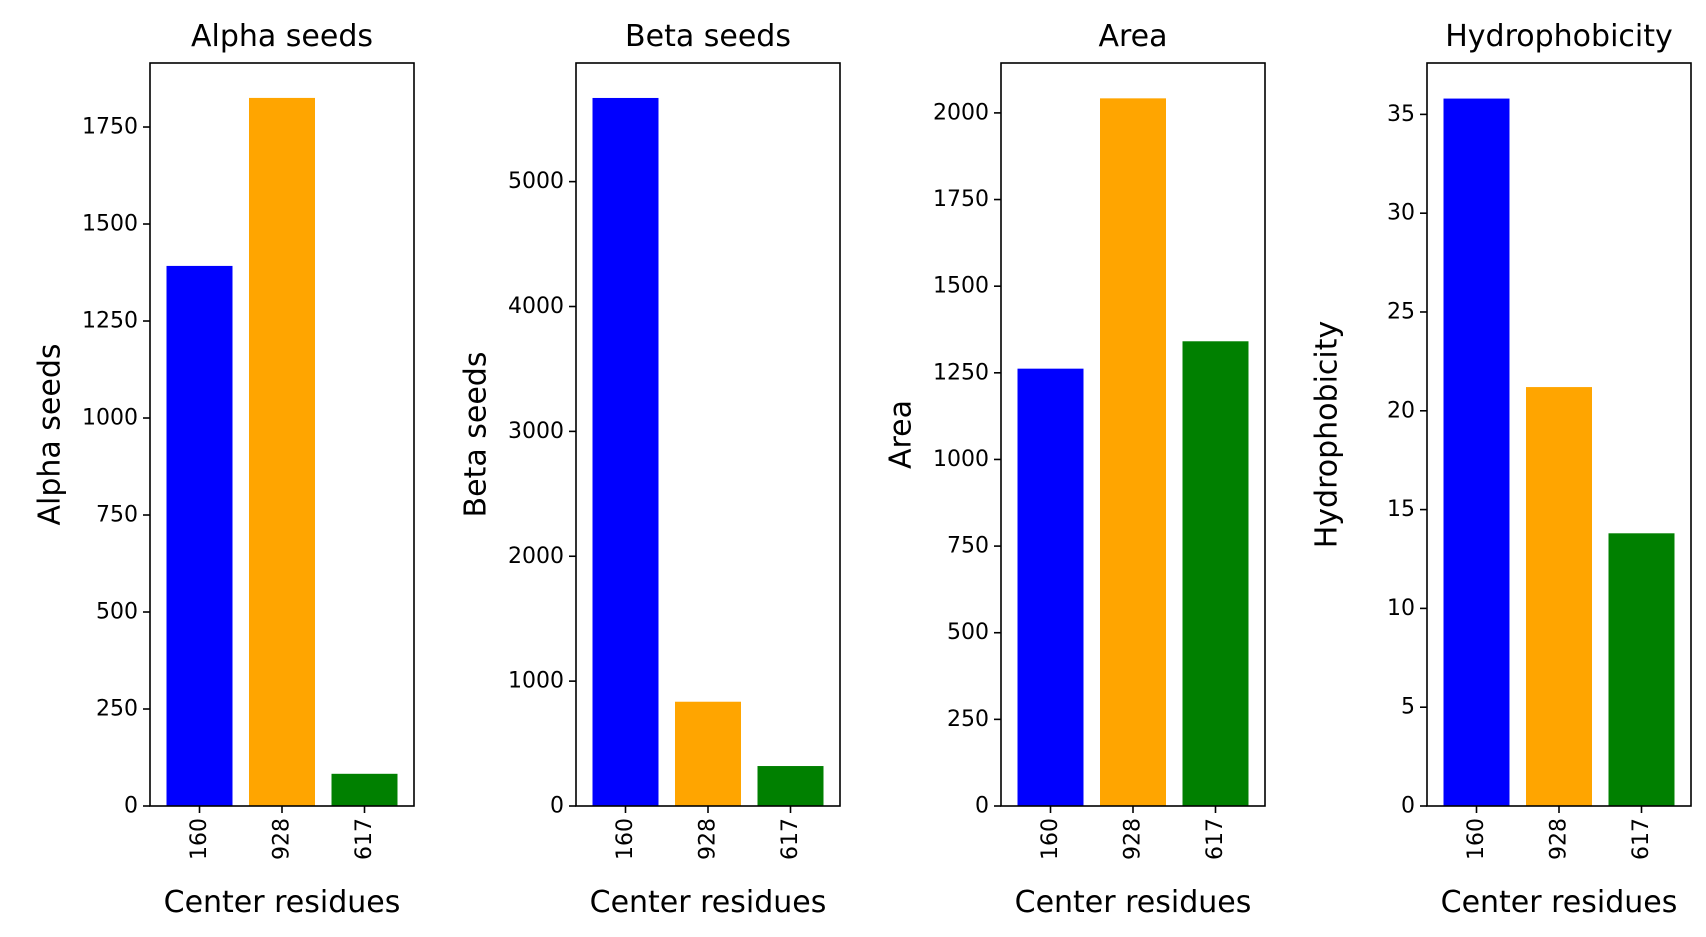 This screenshot has width=1706, height=937. What do you see at coordinates (1401, 608) in the screenshot?
I see `y-tick-label: 10` at bounding box center [1401, 608].